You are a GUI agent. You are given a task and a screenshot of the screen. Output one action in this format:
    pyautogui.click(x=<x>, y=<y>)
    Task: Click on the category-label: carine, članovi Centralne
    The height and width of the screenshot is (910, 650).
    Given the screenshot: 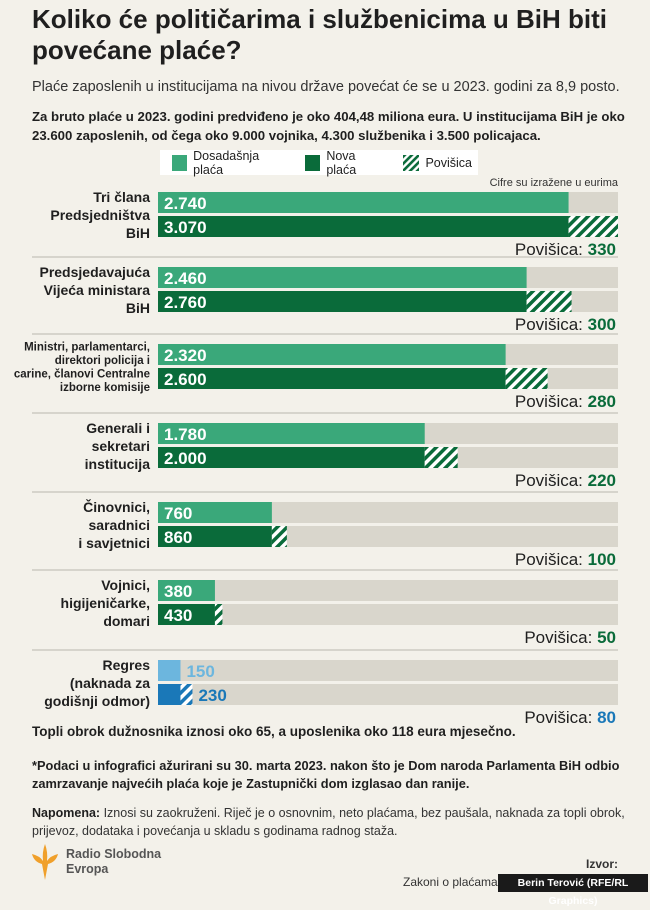 What is the action you would take?
    pyautogui.click(x=82, y=374)
    